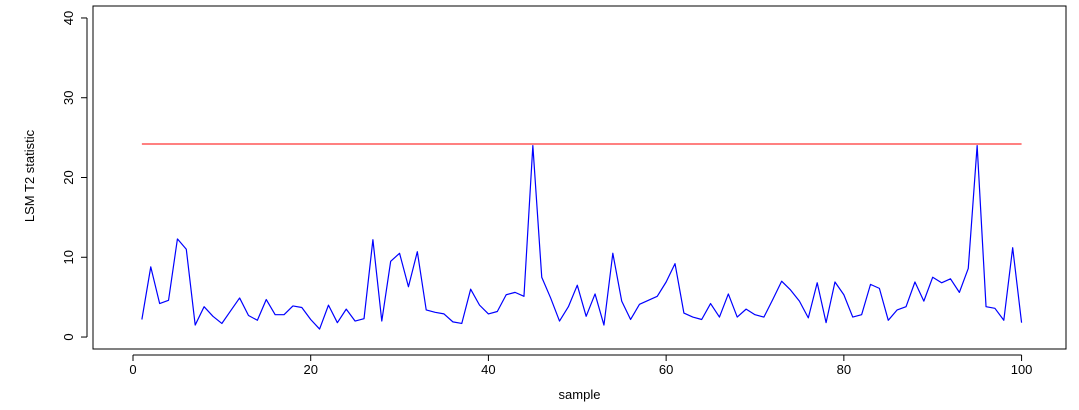 Image resolution: width=1079 pixels, height=410 pixels. I want to click on x-tick-label: 100, so click(1022, 369).